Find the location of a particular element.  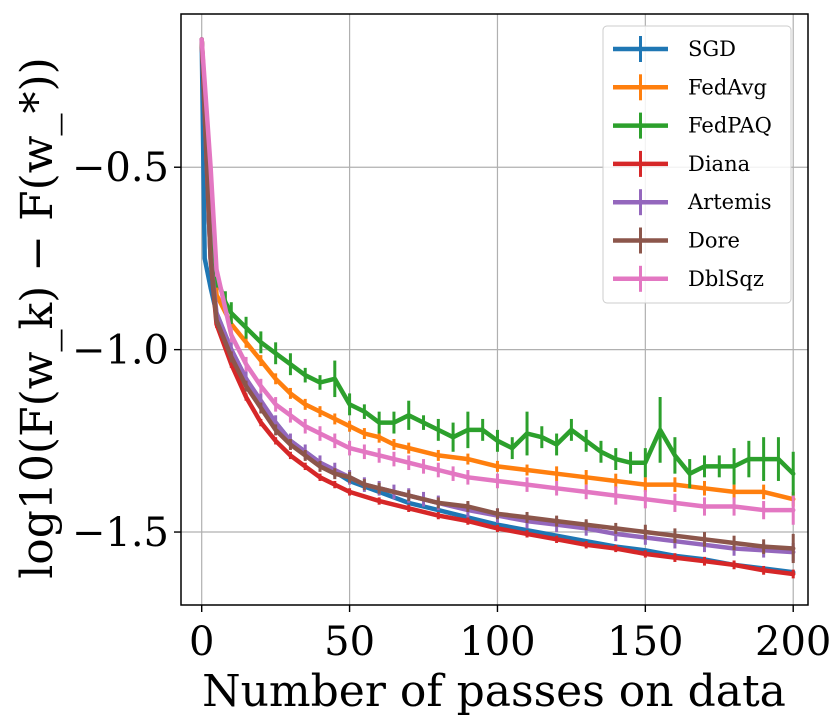

legend-item-dblsqz: DblSqz is located at coordinates (688, 278).